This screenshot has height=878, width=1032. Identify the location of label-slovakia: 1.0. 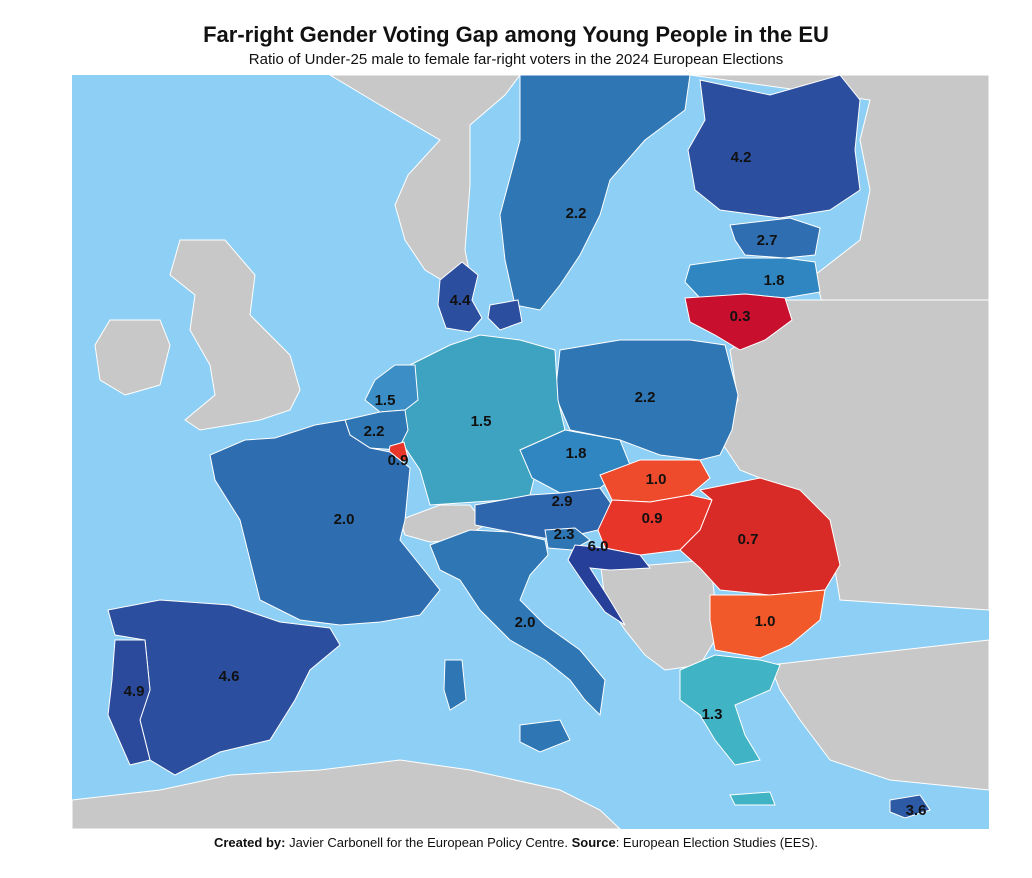
(656, 479).